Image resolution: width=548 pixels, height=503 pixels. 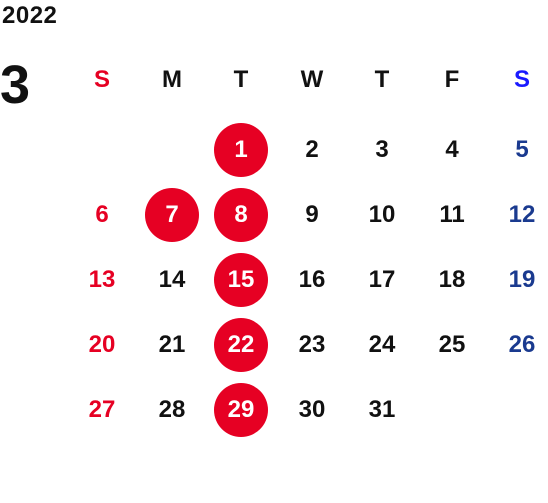 What do you see at coordinates (452, 214) in the screenshot?
I see `day-11: 11` at bounding box center [452, 214].